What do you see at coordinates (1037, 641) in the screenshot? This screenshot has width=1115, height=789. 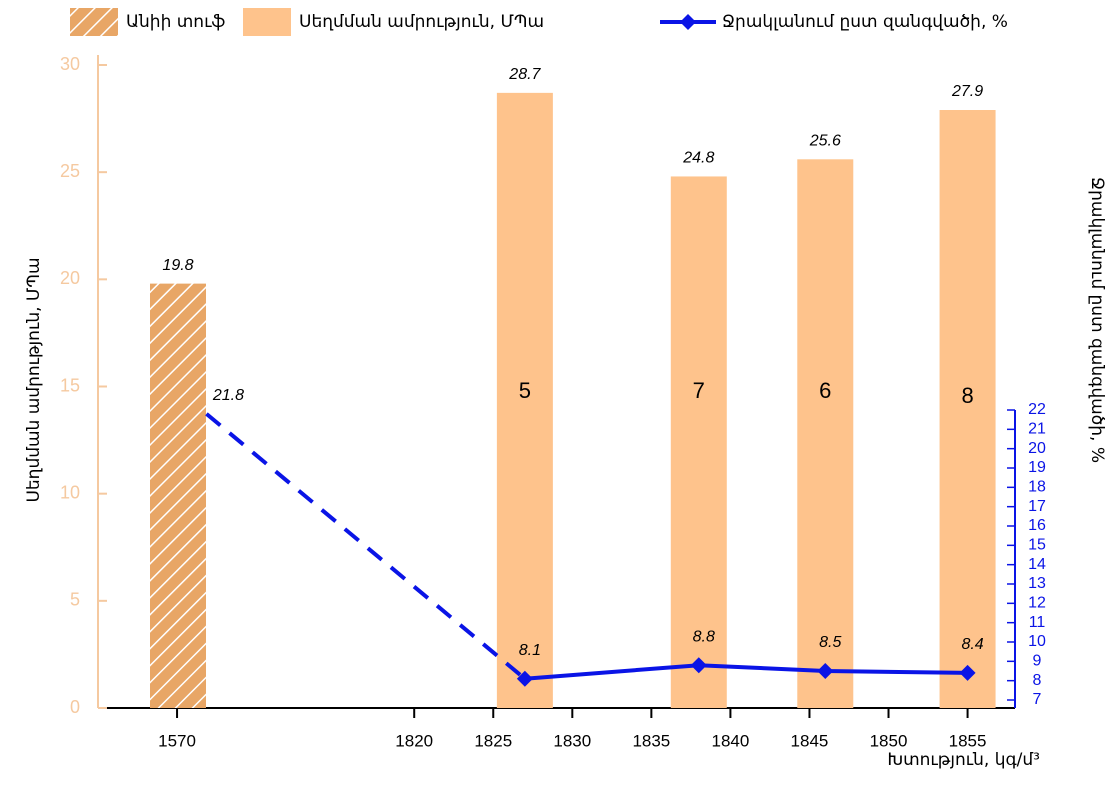 I see `y2-tick-label: 10` at bounding box center [1037, 641].